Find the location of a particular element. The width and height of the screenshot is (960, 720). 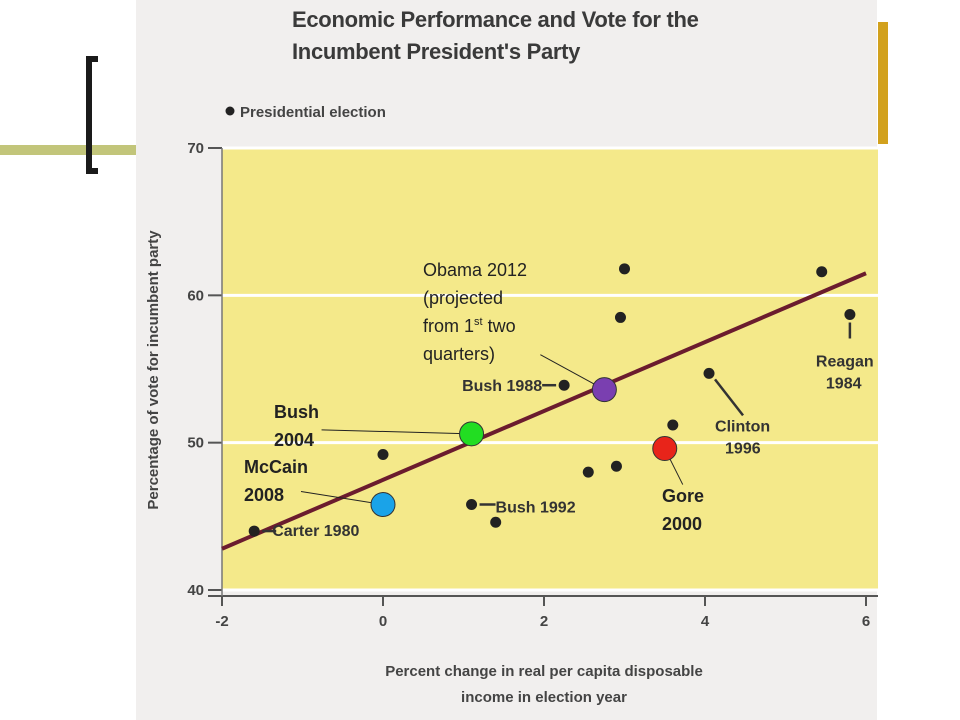

olive-horizontal-rule is located at coordinates (70, 150).